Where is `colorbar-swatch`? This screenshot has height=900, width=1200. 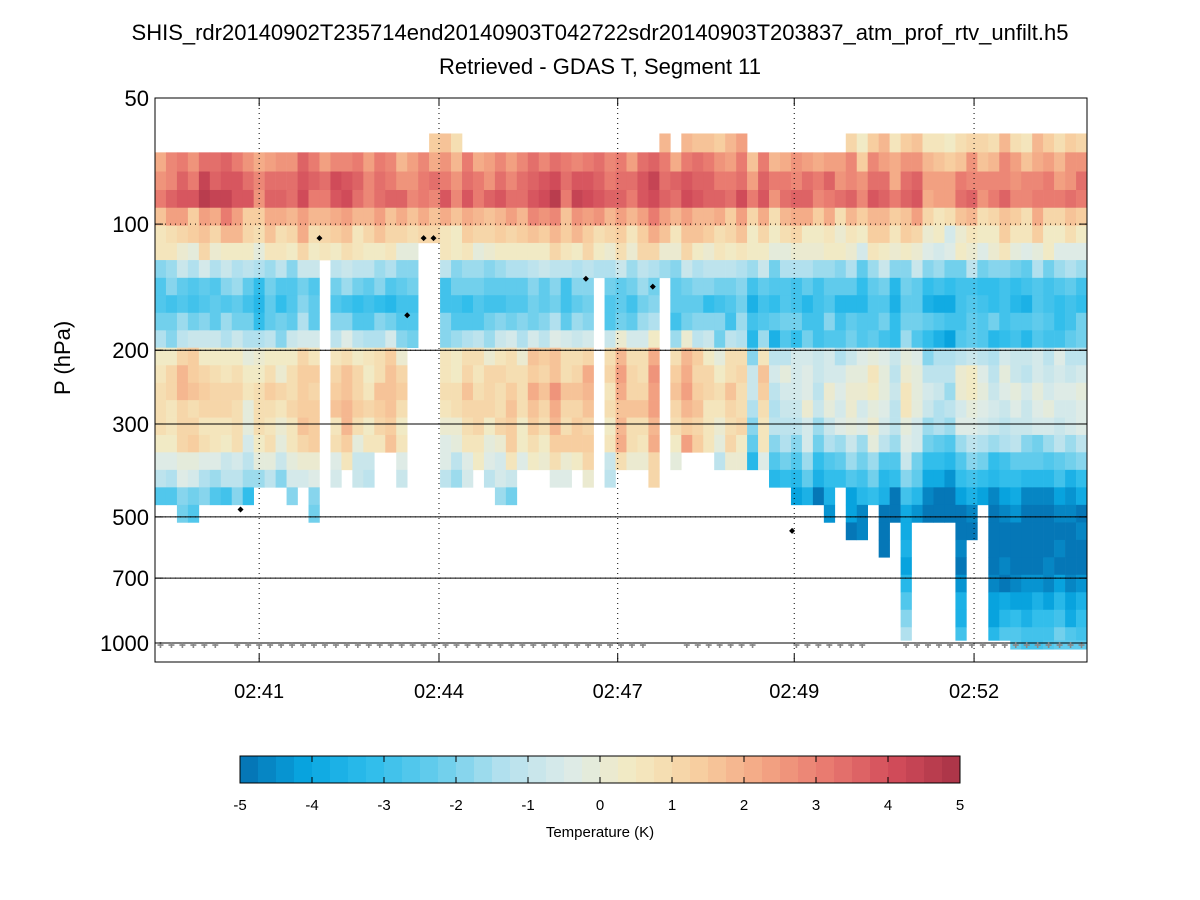
colorbar-swatch is located at coordinates (663, 769).